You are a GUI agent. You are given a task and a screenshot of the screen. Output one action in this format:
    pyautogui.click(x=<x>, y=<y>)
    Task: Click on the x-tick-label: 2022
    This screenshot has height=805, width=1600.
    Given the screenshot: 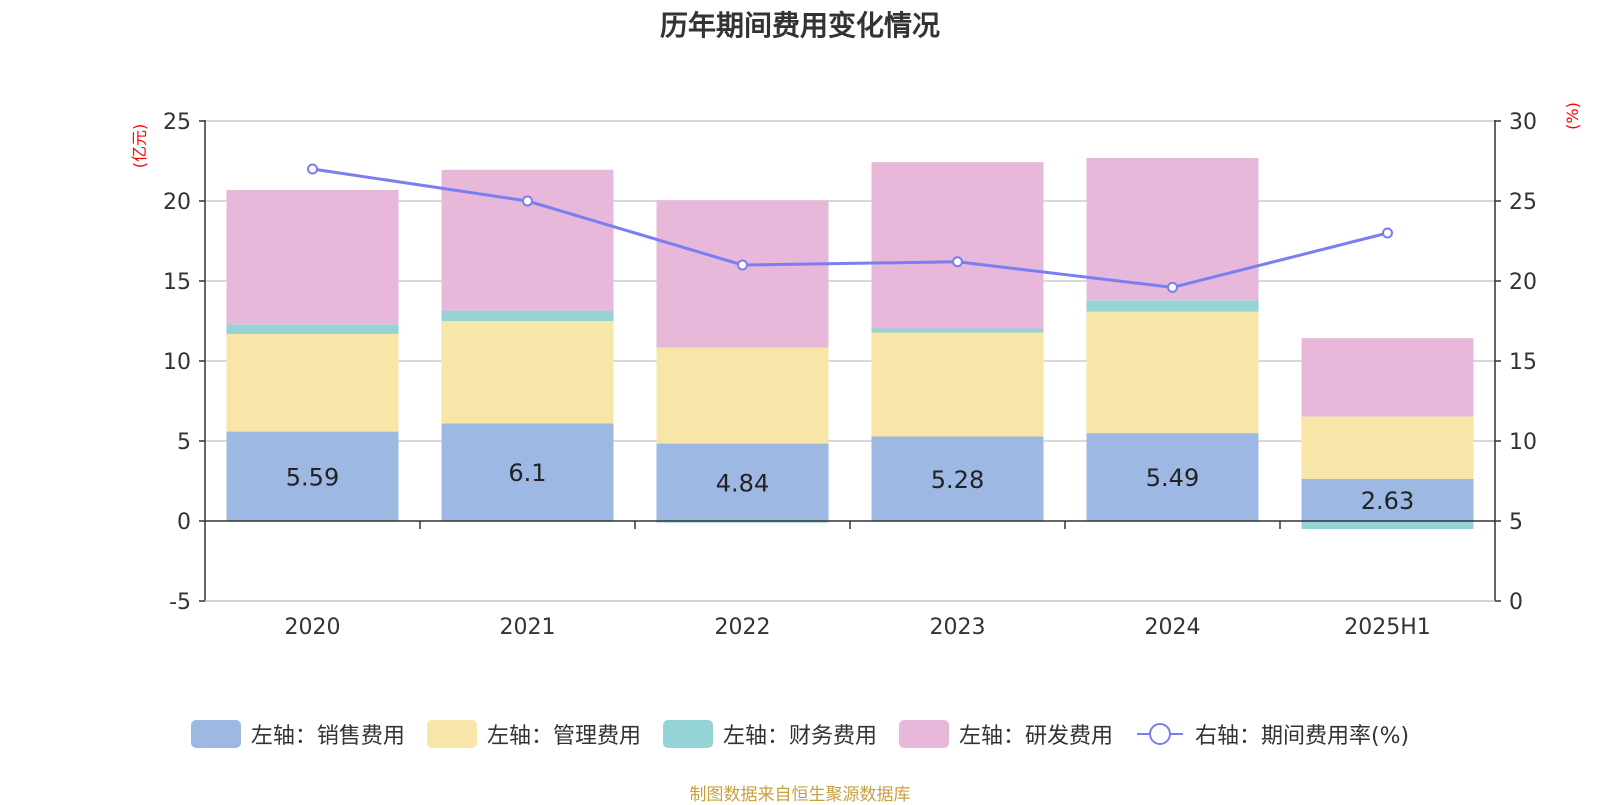 What is the action you would take?
    pyautogui.click(x=743, y=627)
    